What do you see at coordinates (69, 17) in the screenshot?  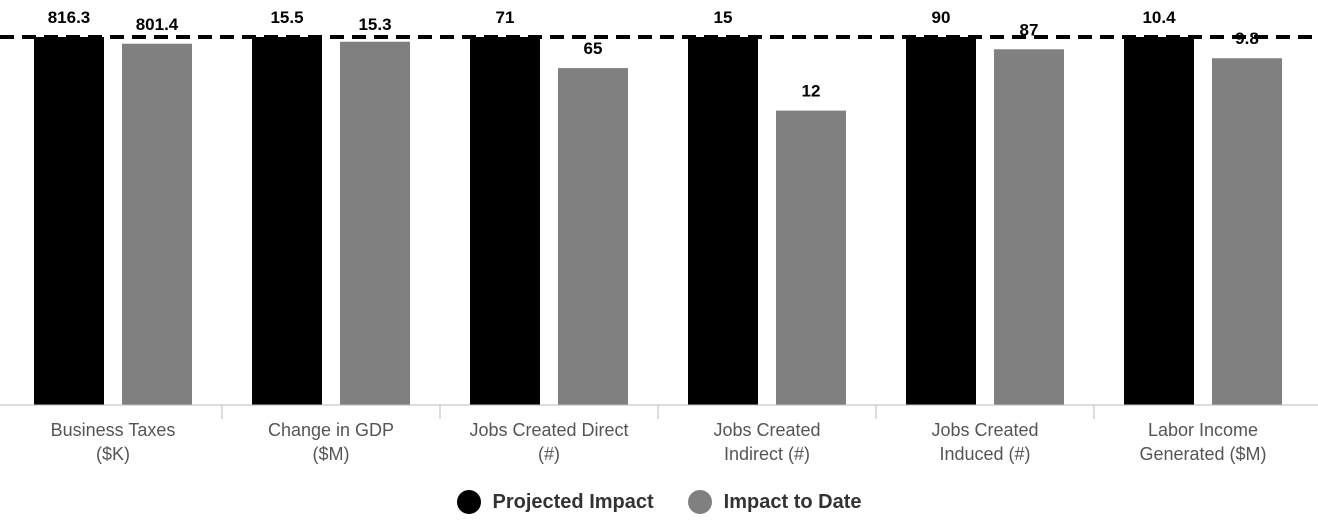 I see `value-label-projected: 816.3` at bounding box center [69, 17].